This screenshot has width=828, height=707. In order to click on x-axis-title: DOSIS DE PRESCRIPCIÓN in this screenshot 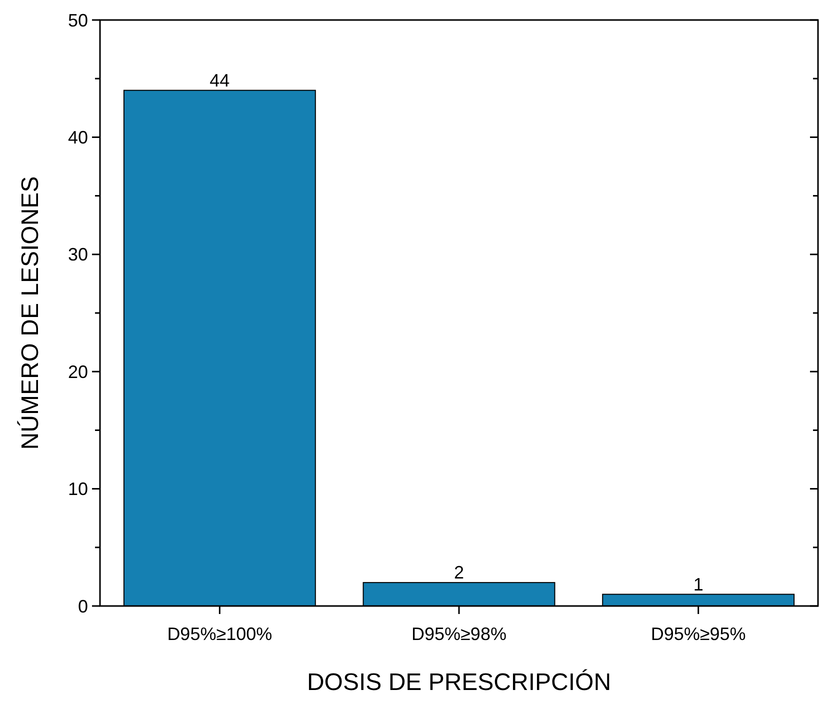, I will do `click(459, 682)`.